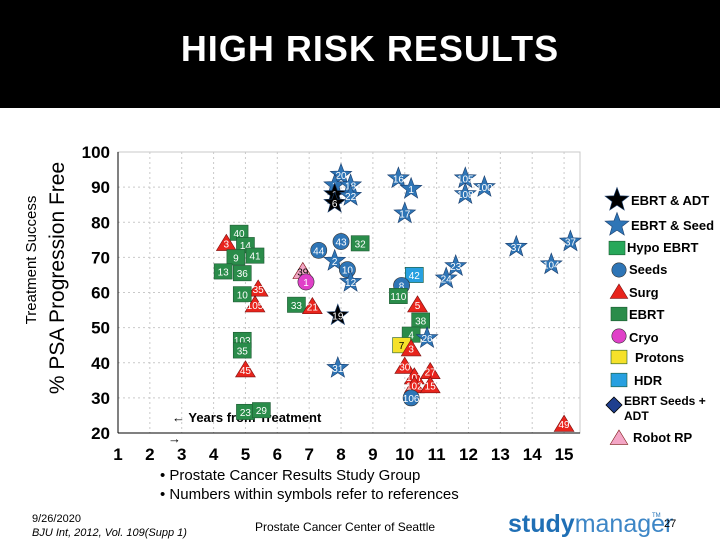  I want to click on study-manager-logo: studymanager, so click(590, 524).